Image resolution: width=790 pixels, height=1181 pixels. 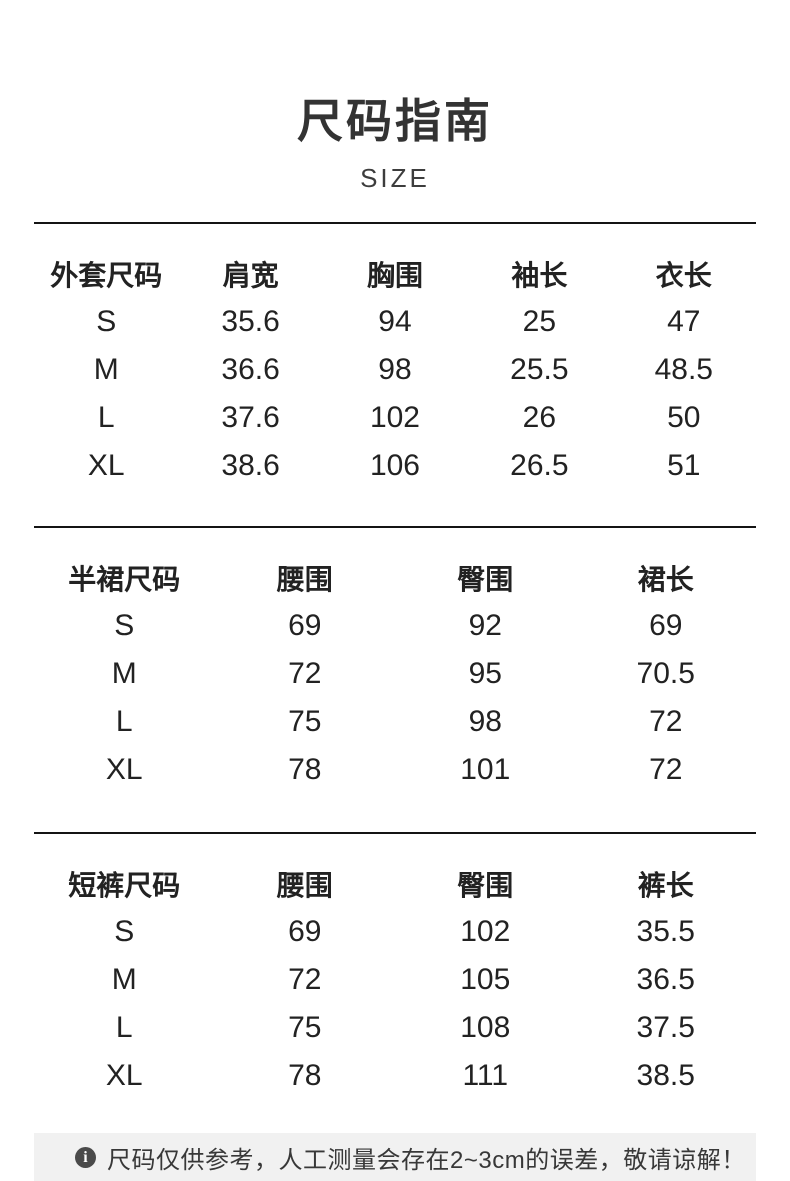 I want to click on header-row: 外套尺码 肩宽 胸围 袖长 衣长, so click(x=395, y=274).